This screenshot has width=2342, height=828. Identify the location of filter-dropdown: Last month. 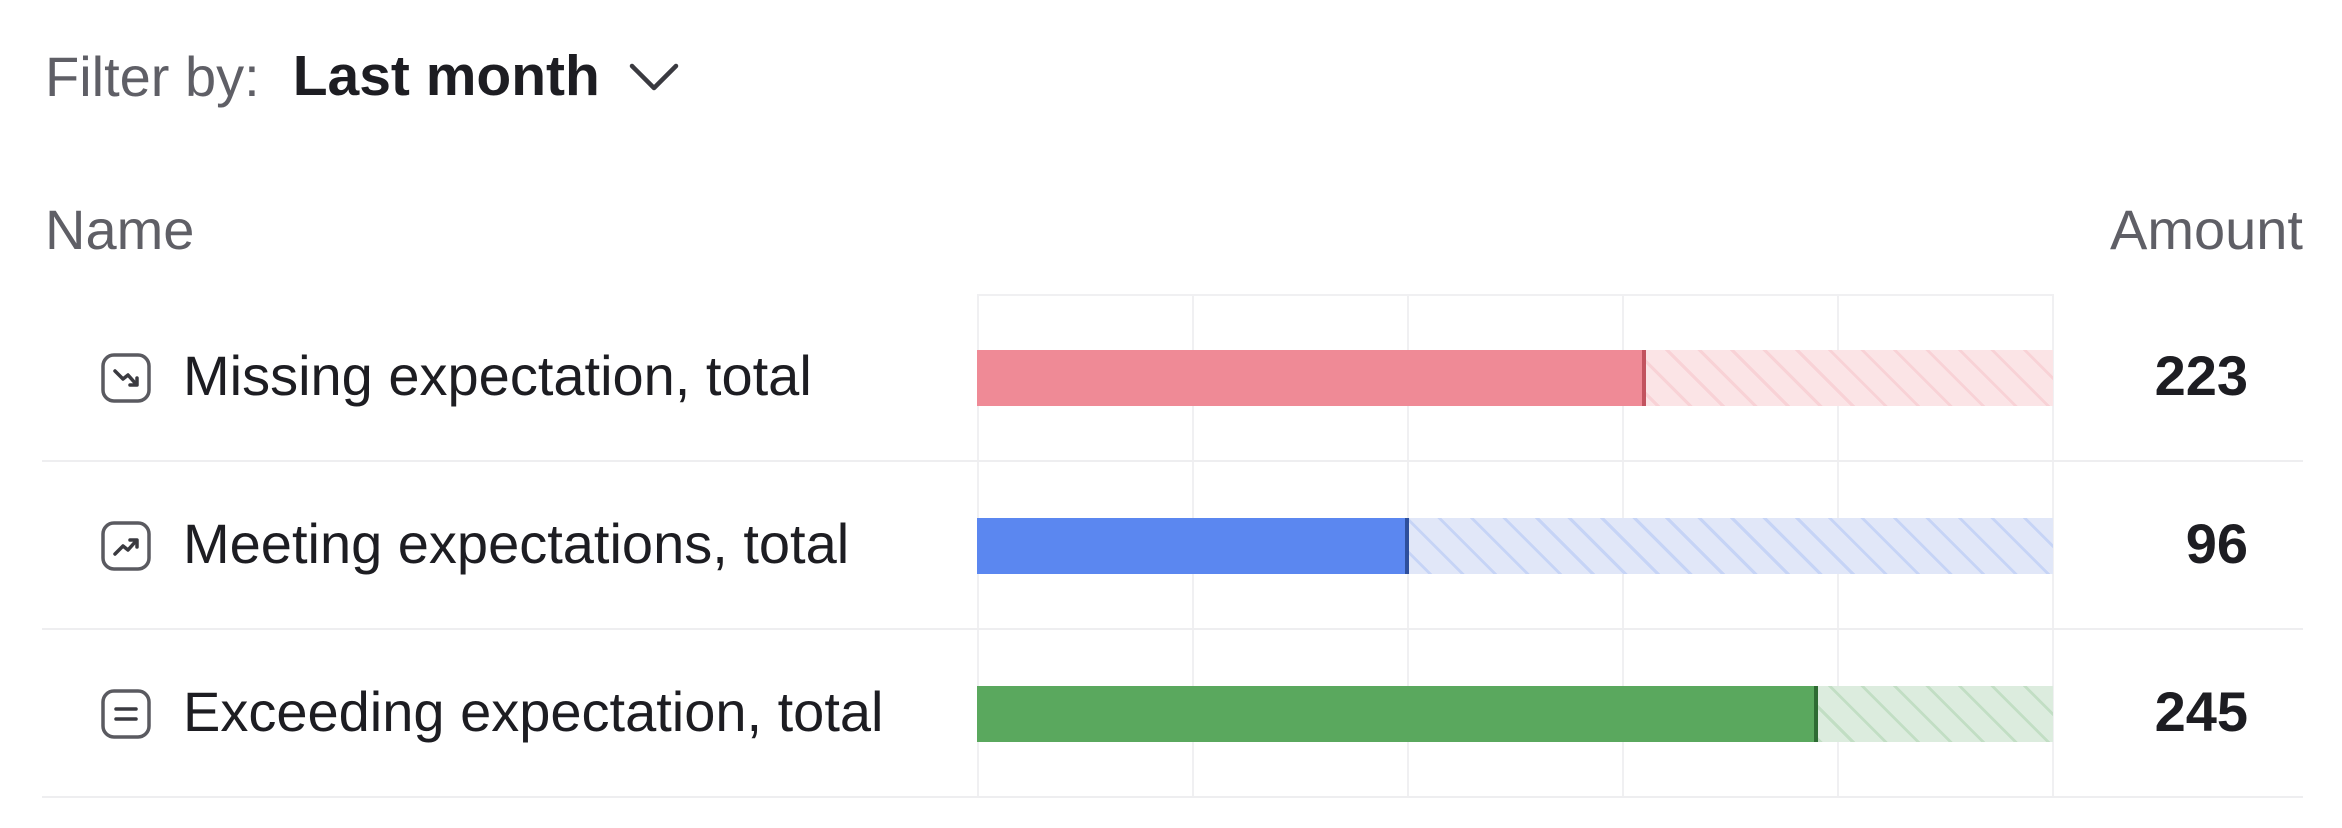
(487, 76).